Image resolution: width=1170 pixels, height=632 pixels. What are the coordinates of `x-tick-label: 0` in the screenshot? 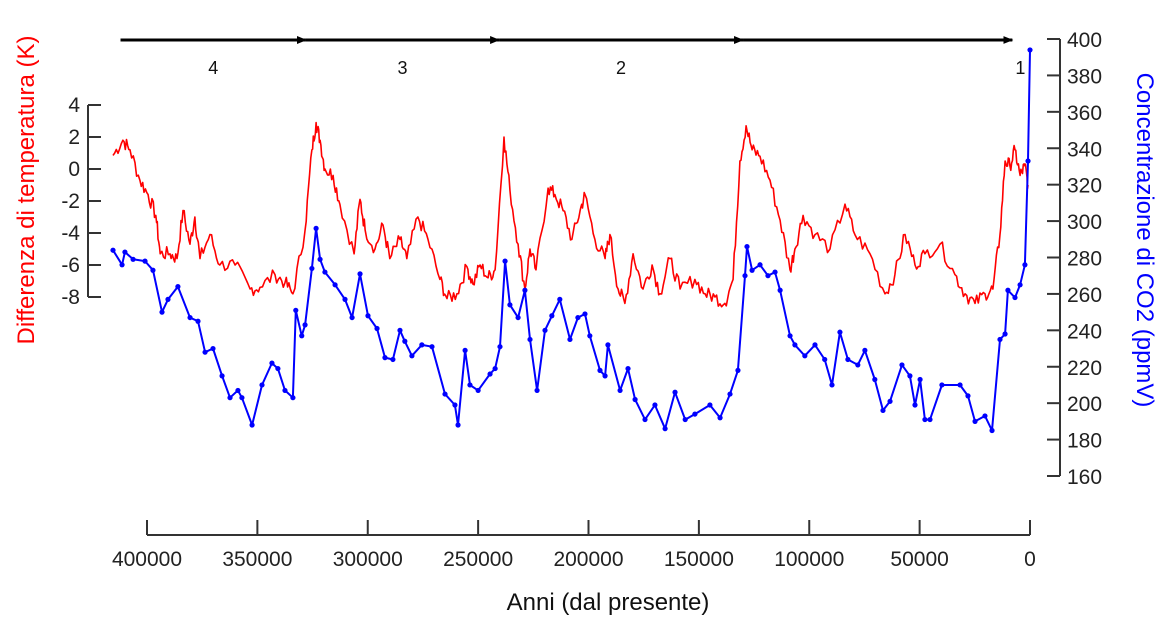 It's located at (1030, 559).